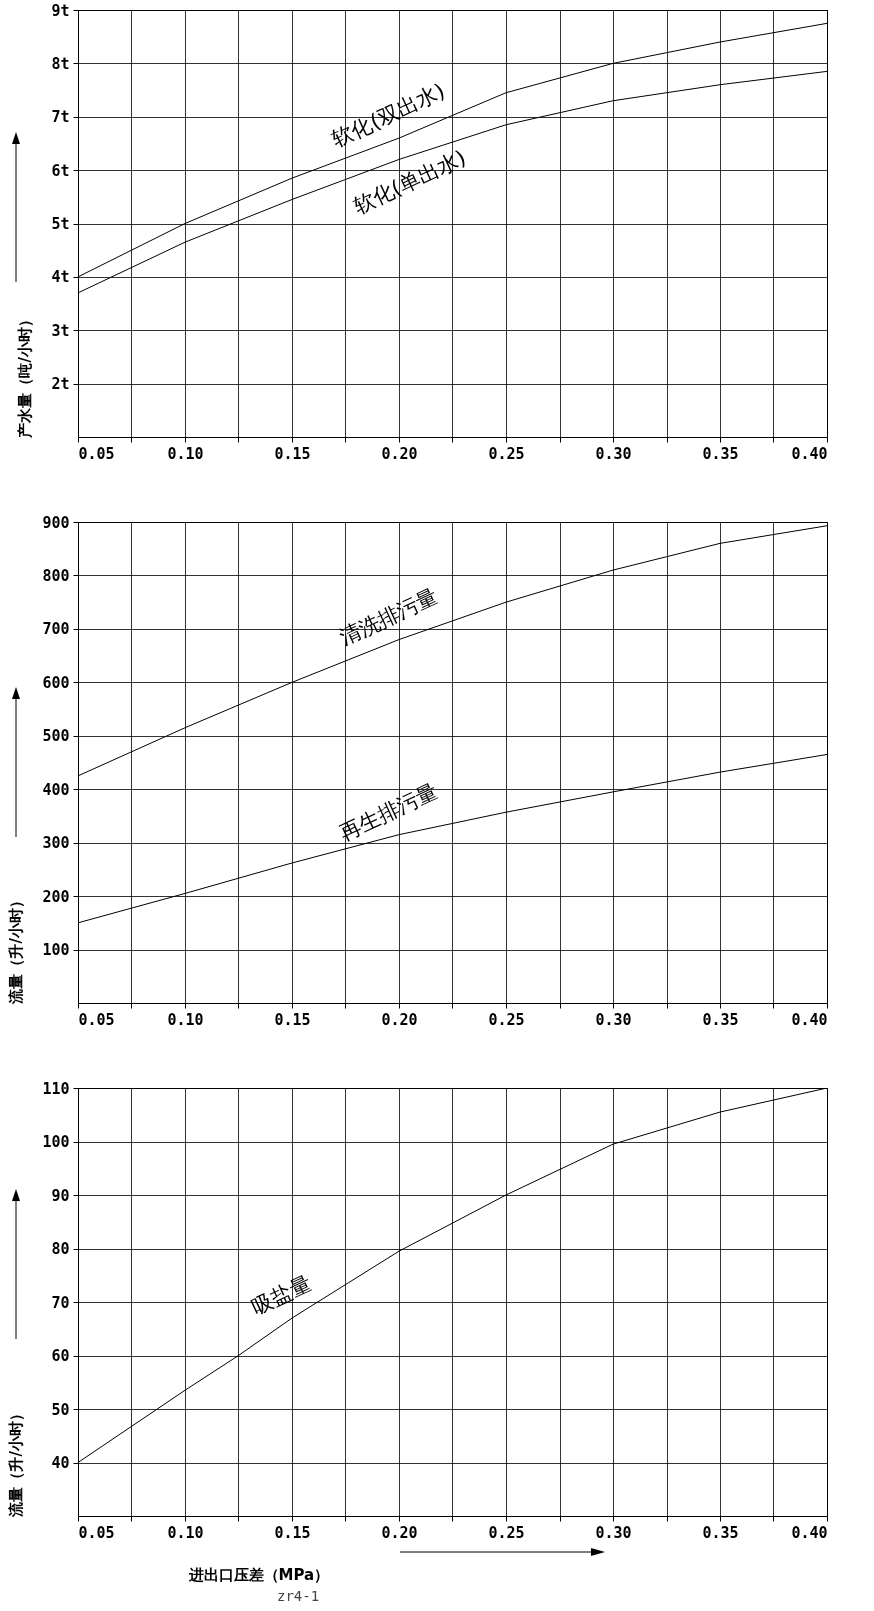 The image size is (874, 1611). Describe the element at coordinates (388, 616) in the screenshot. I see `text: 清洗排污量` at that location.